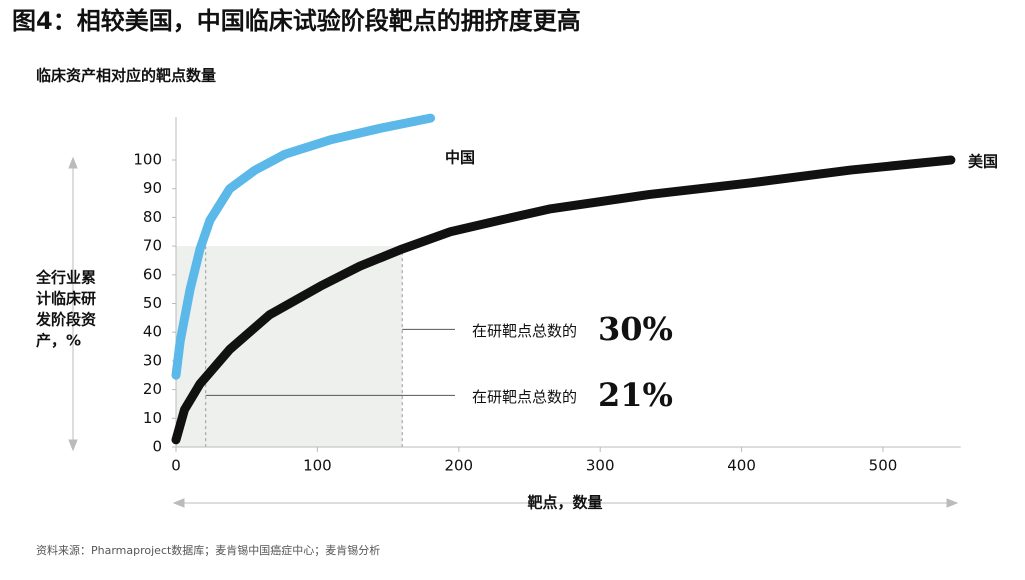 This screenshot has width=1025, height=580. Describe the element at coordinates (289, 346) in the screenshot. I see `highlight-area` at that location.